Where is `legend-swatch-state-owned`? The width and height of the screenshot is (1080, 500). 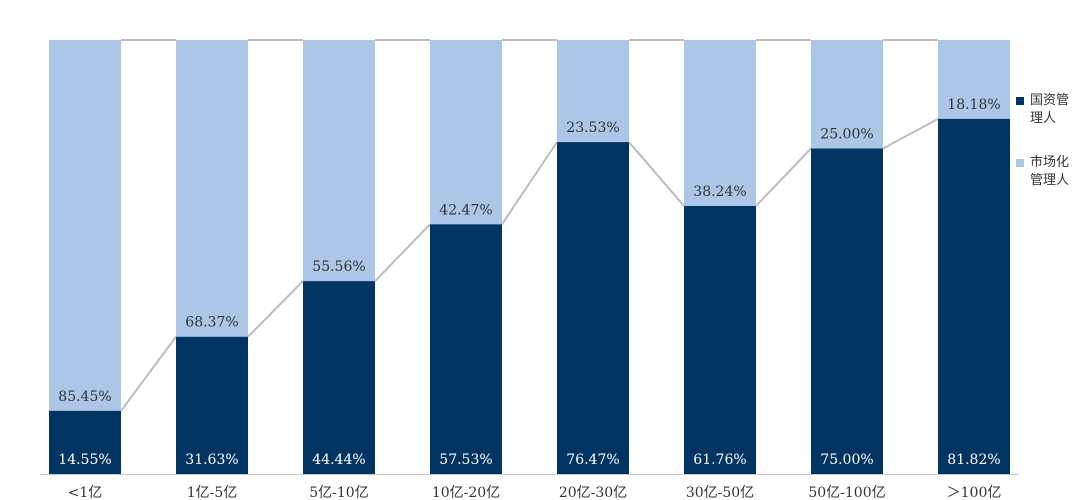
legend-swatch-state-owned is located at coordinates (1020, 101).